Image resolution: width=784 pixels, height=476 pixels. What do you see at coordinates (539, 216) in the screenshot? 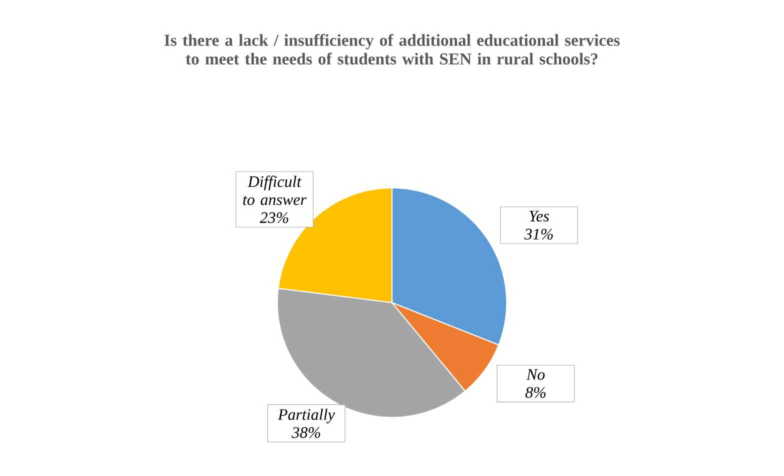
I see `slice-label: Yes` at bounding box center [539, 216].